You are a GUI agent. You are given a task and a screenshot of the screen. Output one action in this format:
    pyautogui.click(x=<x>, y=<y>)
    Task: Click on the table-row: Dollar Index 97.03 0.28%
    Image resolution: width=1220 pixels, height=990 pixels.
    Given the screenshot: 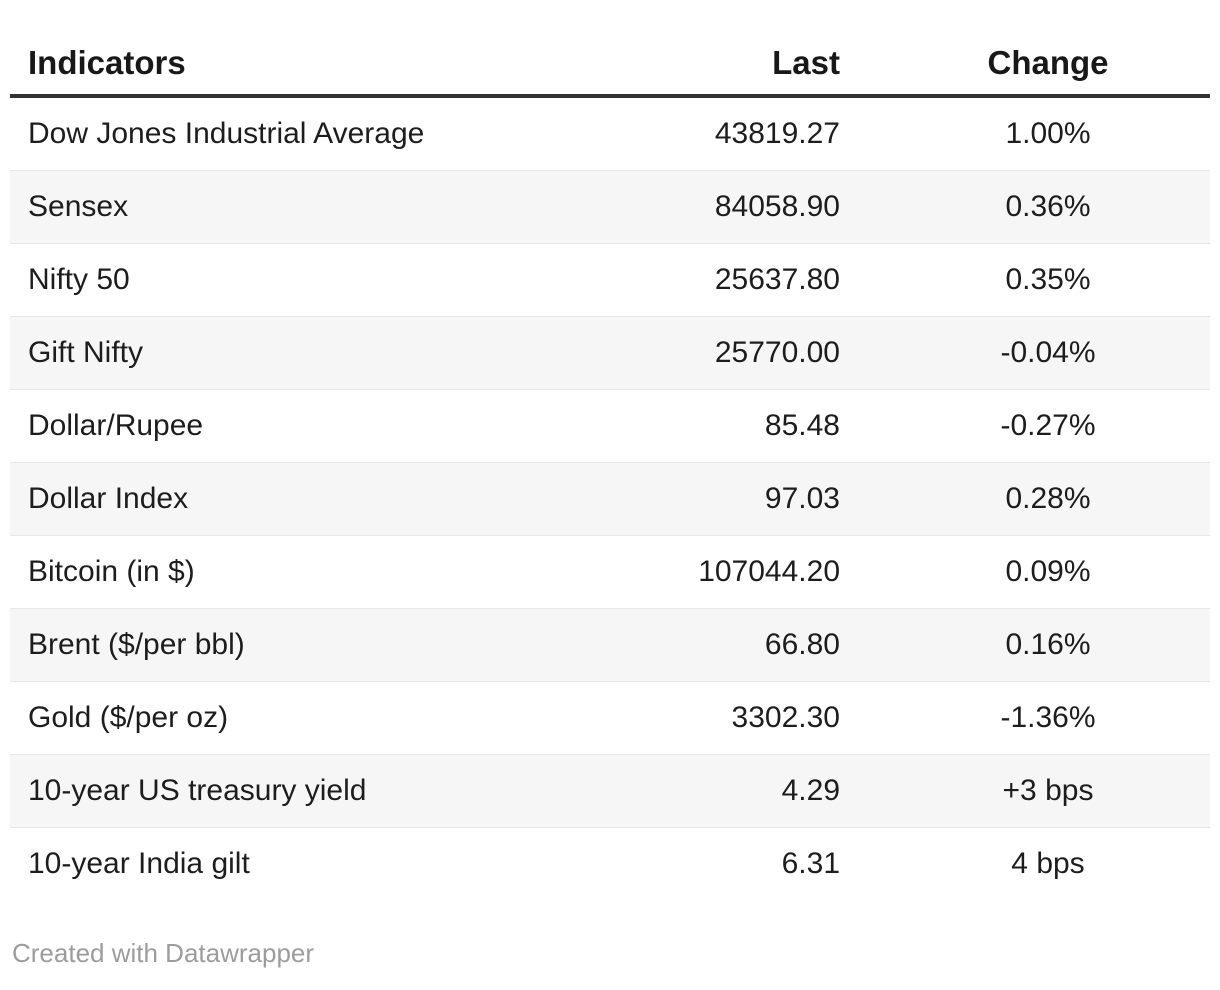 What is the action you would take?
    pyautogui.click(x=610, y=499)
    